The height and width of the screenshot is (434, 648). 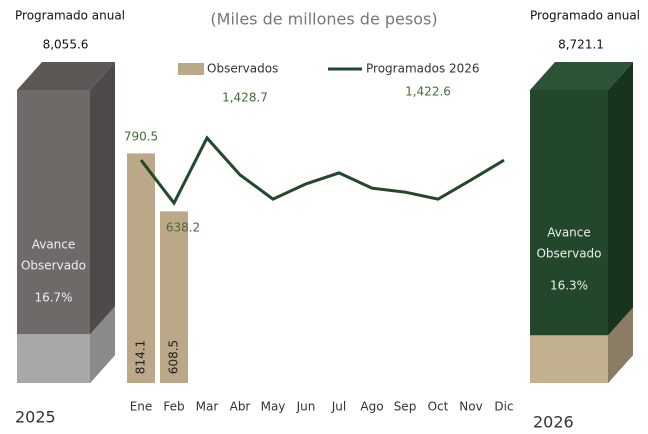 What do you see at coordinates (569, 286) in the screenshot?
I see `panel-avance: 16.3%` at bounding box center [569, 286].